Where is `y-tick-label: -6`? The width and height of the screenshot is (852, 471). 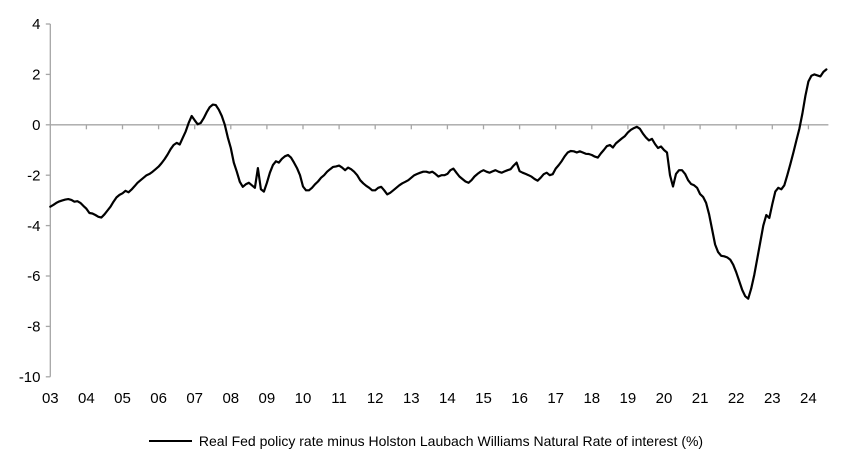
y-tick-label: -6 is located at coordinates (33, 276).